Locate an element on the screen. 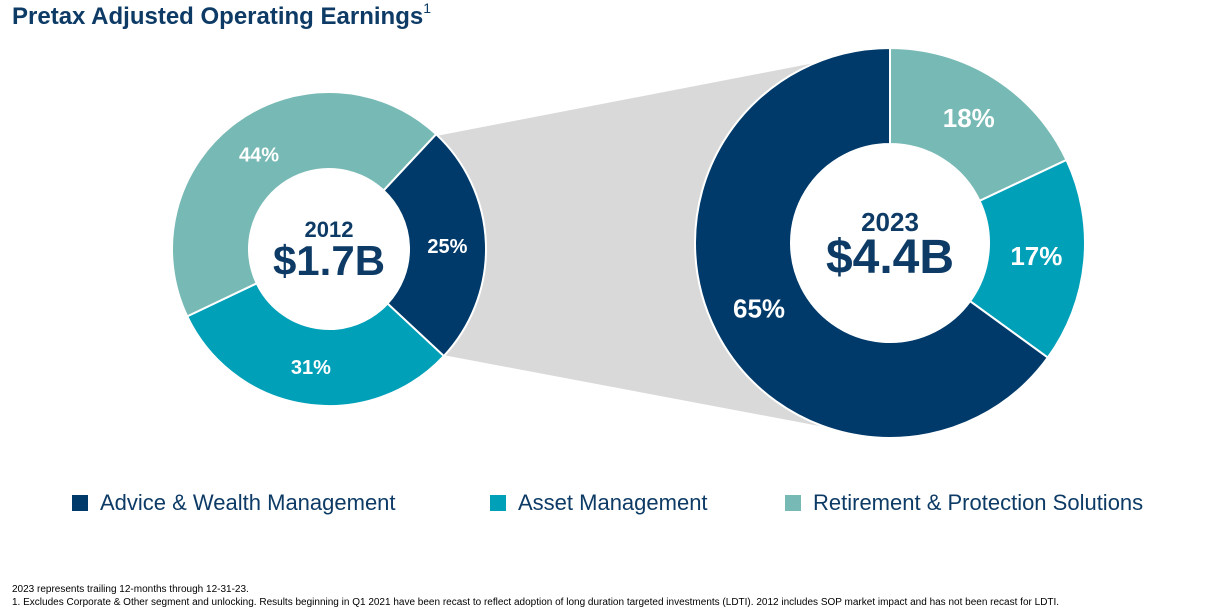 This screenshot has width=1226, height=613. slice-data-label: 18% is located at coordinates (969, 118).